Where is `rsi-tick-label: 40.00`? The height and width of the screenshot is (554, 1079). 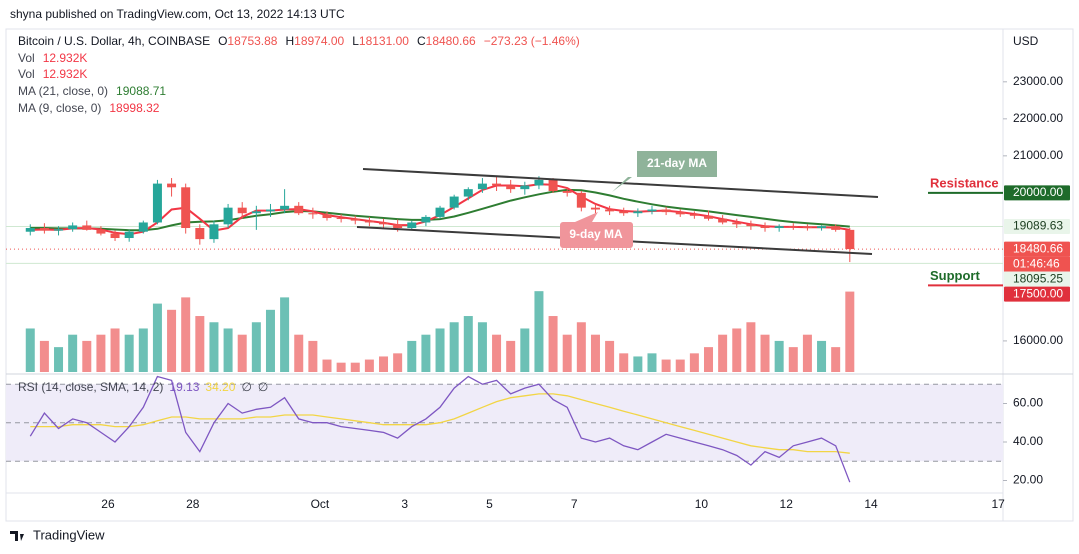
rsi-tick-label: 40.00 is located at coordinates (1028, 441).